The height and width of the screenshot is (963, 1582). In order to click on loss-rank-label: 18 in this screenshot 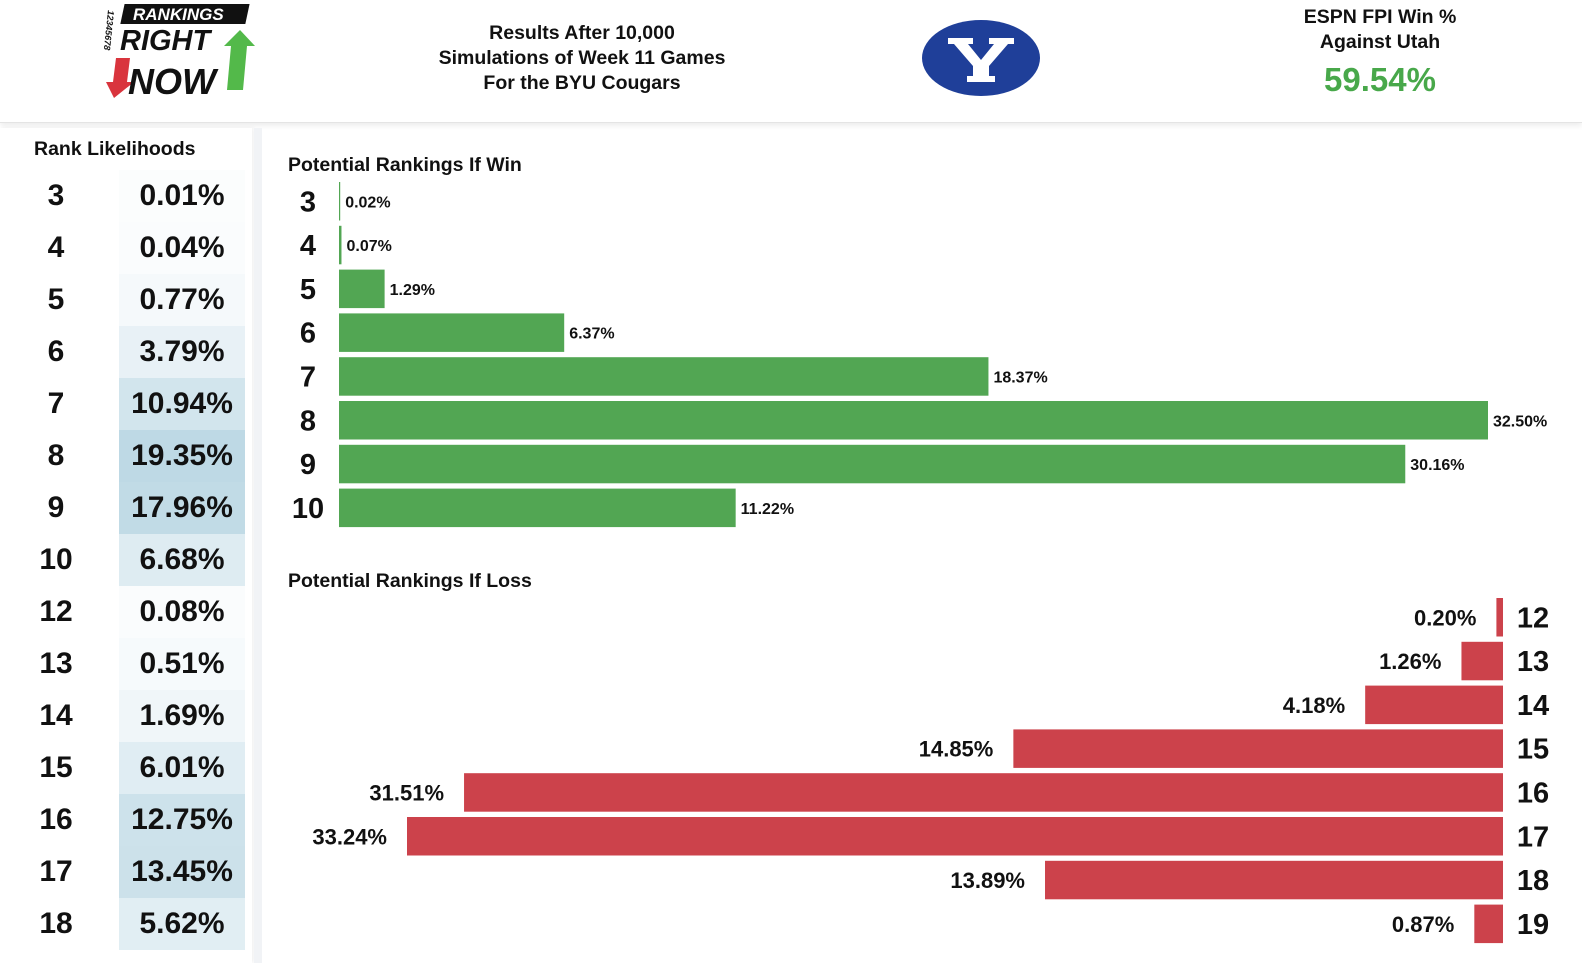, I will do `click(1533, 881)`.